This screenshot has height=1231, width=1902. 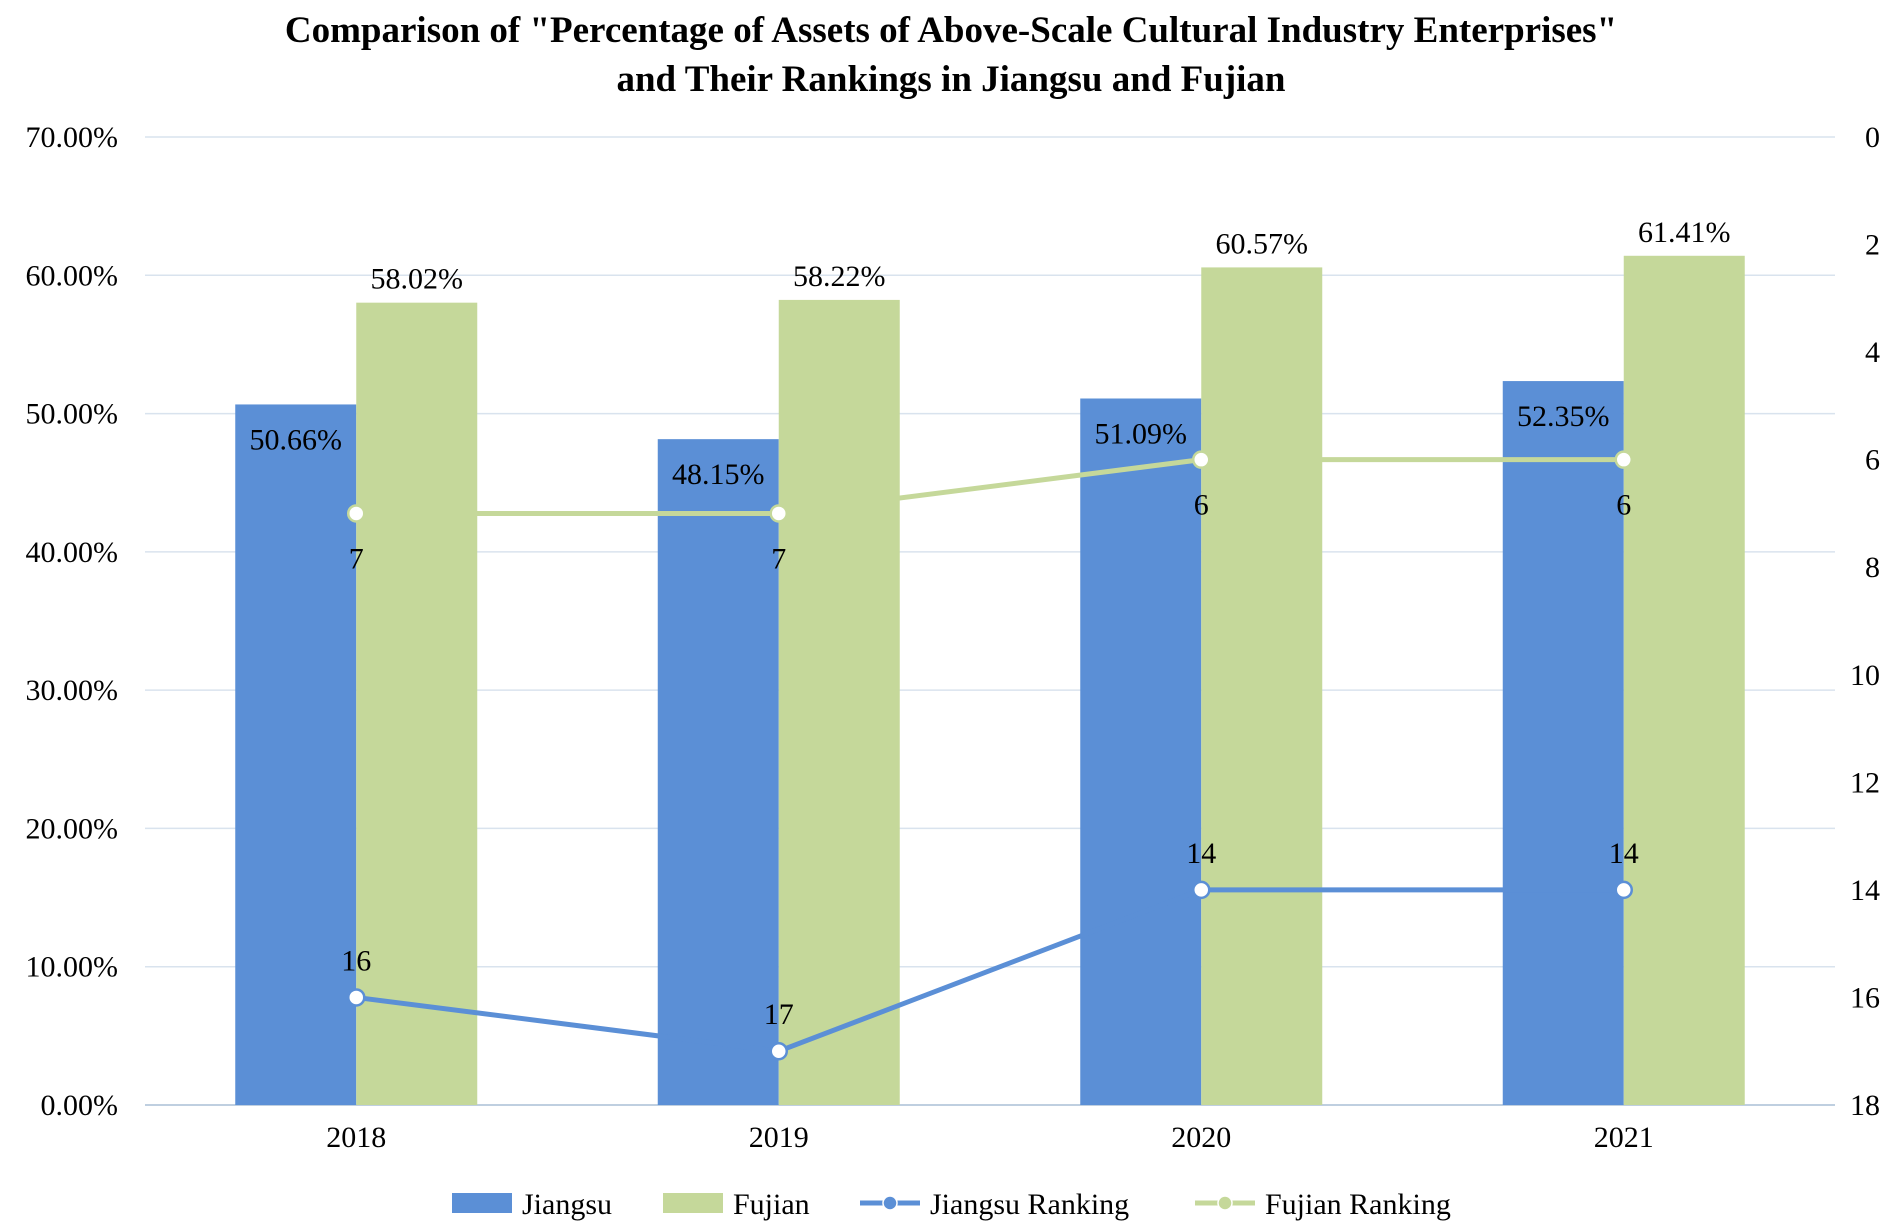 What do you see at coordinates (567, 1204) in the screenshot?
I see `legend-label: Jiangsu` at bounding box center [567, 1204].